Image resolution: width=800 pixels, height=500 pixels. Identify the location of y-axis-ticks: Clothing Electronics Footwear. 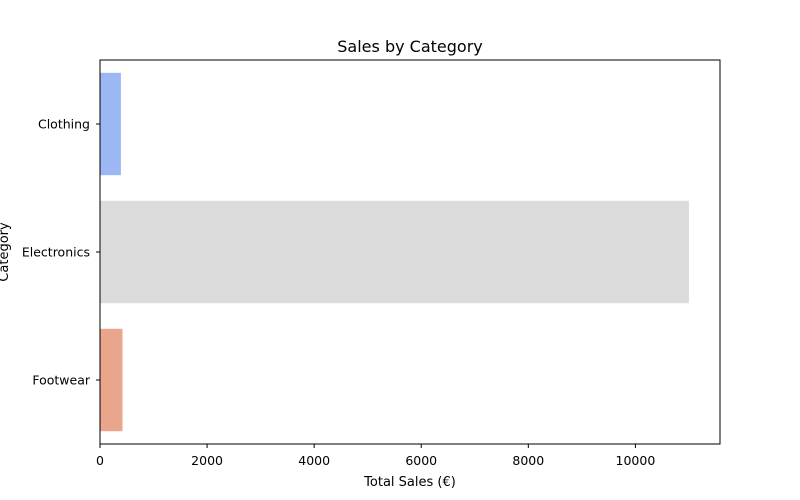
(61, 252).